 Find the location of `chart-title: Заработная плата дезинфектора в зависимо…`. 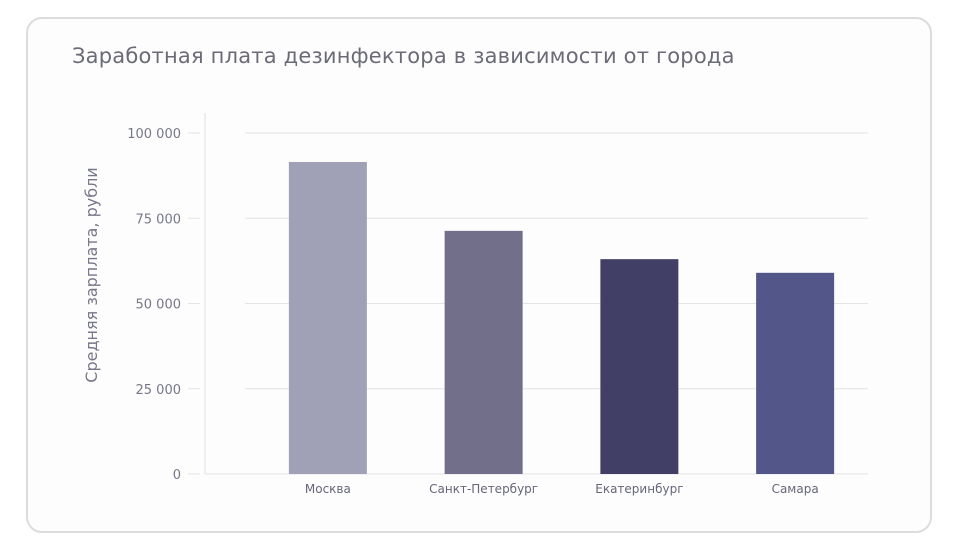

chart-title: Заработная плата дезинфектора в зависимо… is located at coordinates (403, 56).